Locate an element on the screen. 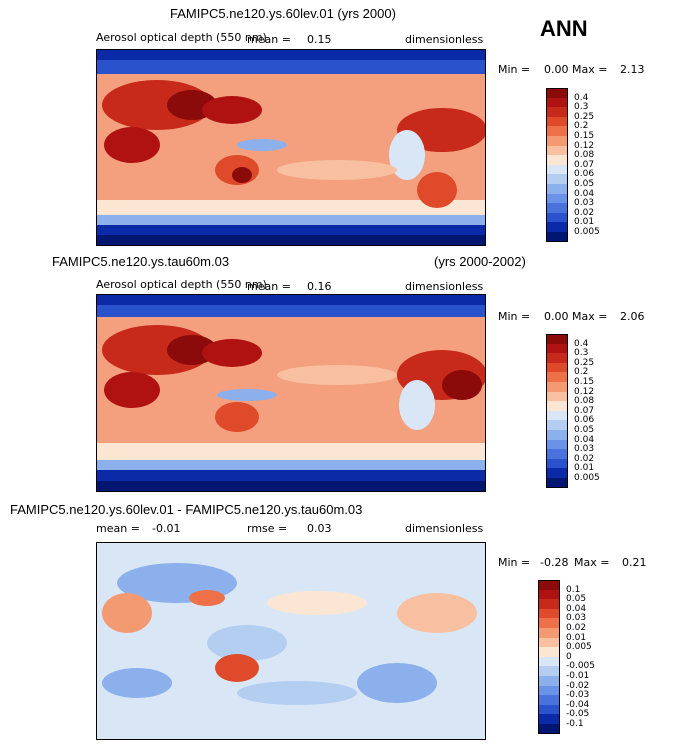 Image resolution: width=698 pixels, height=746 pixels. panel2-variable-label: Aerosol optical depth (550 nm) is located at coordinates (181, 284).